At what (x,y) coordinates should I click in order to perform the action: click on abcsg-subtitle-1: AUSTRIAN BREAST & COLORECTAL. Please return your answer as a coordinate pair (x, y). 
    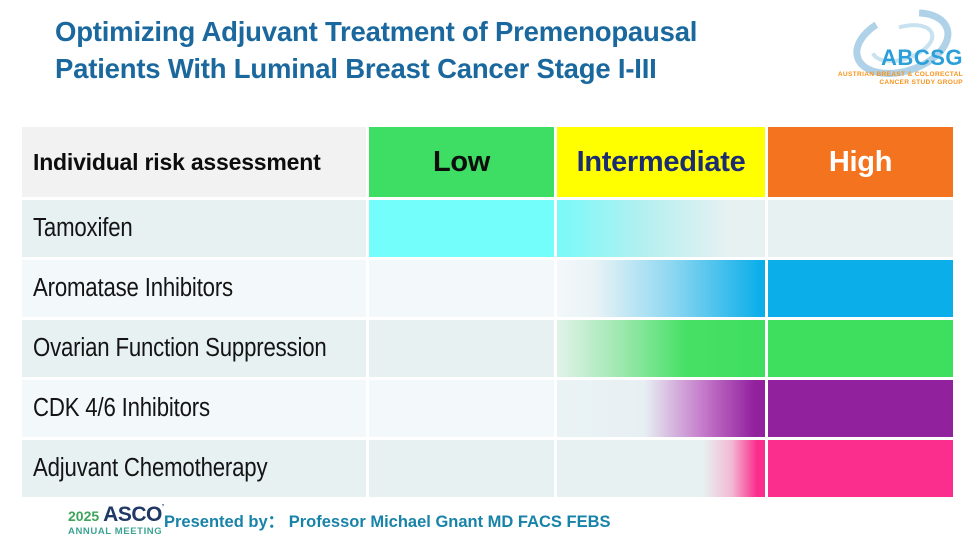
    Looking at the image, I should click on (900, 74).